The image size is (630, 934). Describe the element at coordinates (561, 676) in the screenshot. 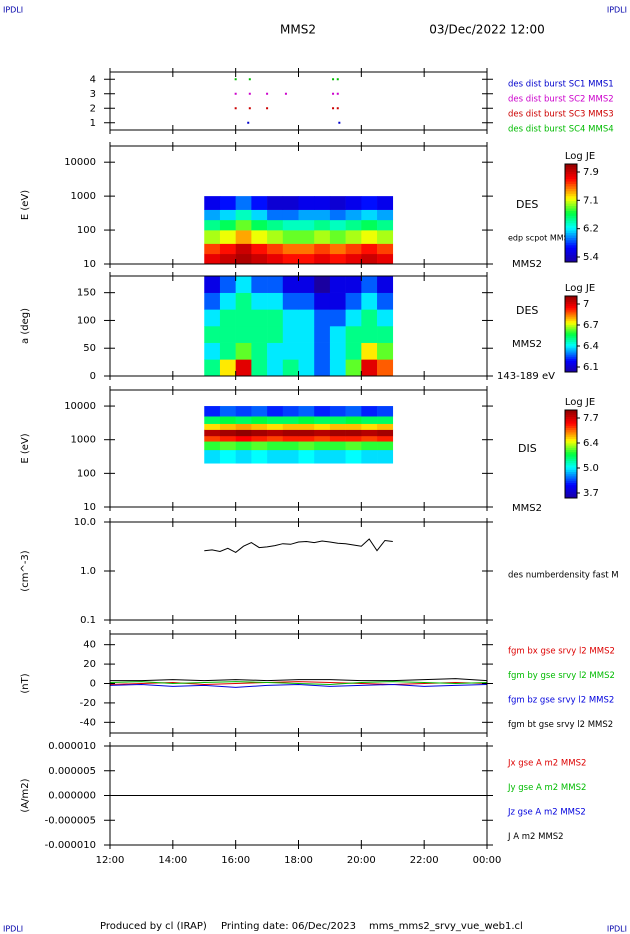

I see `legend-label: fgm by gse srvy l2 MMS2` at that location.